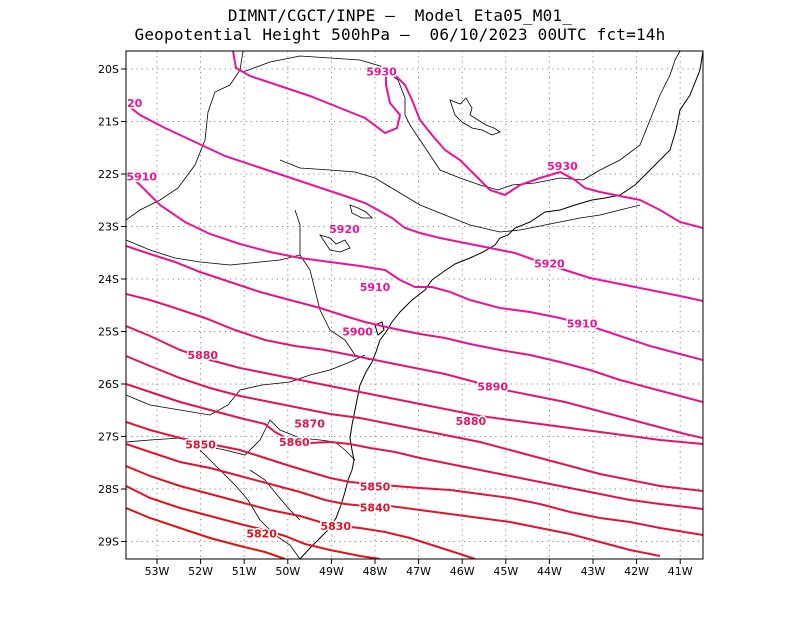 The image size is (800, 618). Describe the element at coordinates (185, 136) in the screenshot. I see `brazil-state-border-north` at that location.